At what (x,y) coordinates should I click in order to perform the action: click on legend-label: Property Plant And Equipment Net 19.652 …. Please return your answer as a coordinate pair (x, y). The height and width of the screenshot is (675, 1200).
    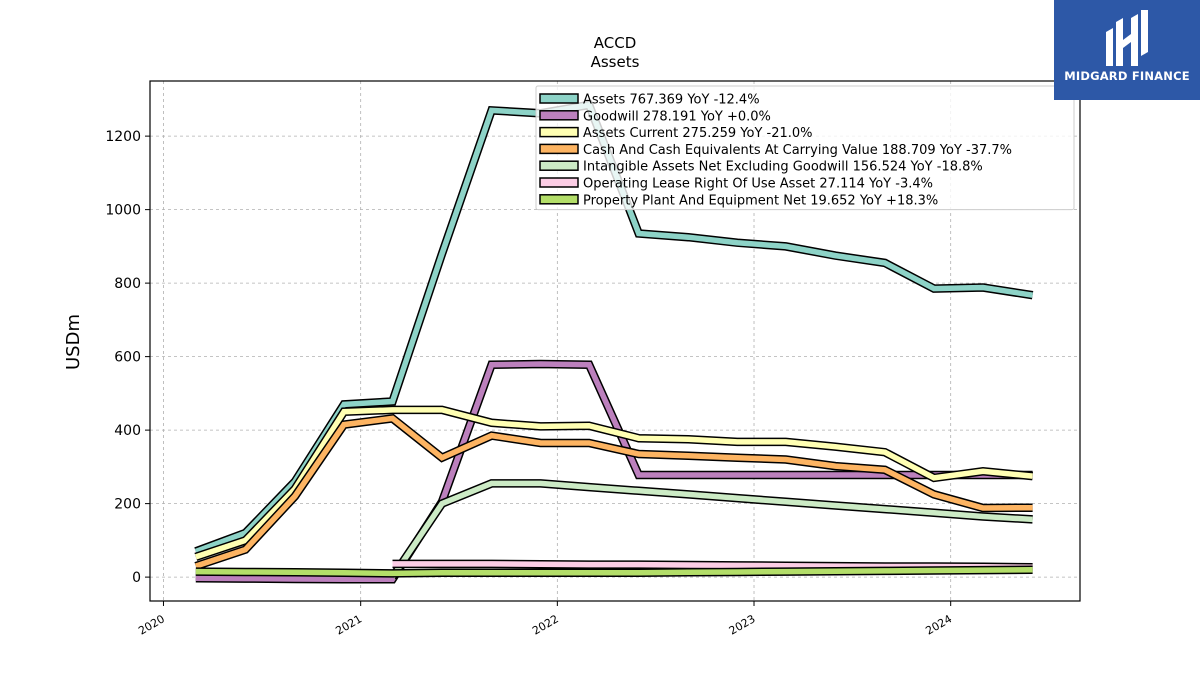
    Looking at the image, I should click on (760, 200).